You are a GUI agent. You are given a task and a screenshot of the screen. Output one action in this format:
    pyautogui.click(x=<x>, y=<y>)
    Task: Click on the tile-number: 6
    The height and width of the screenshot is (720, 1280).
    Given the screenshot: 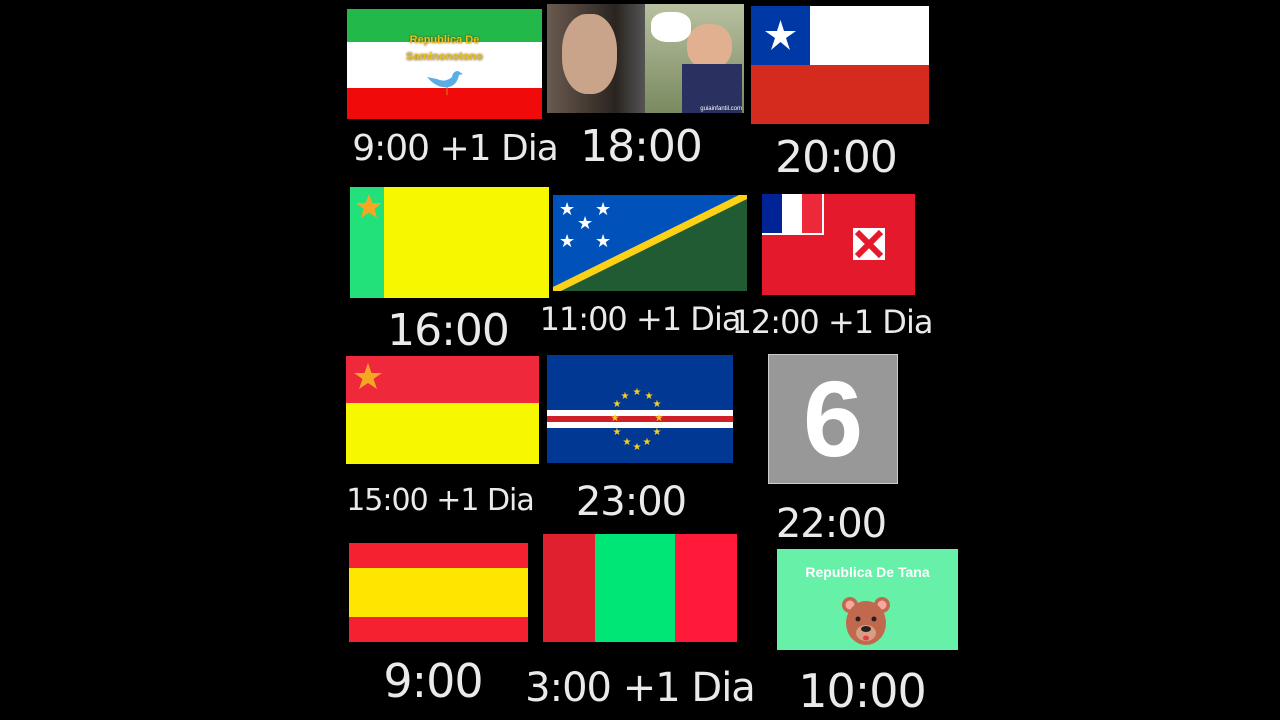 What is the action you would take?
    pyautogui.click(x=833, y=418)
    